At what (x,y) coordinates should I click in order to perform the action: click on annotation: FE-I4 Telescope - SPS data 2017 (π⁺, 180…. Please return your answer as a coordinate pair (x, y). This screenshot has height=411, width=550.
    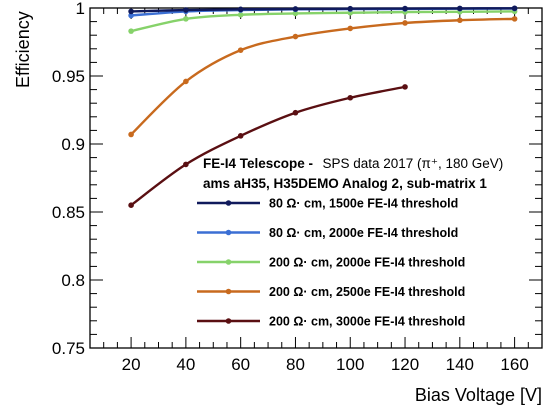
    Looking at the image, I should click on (353, 173).